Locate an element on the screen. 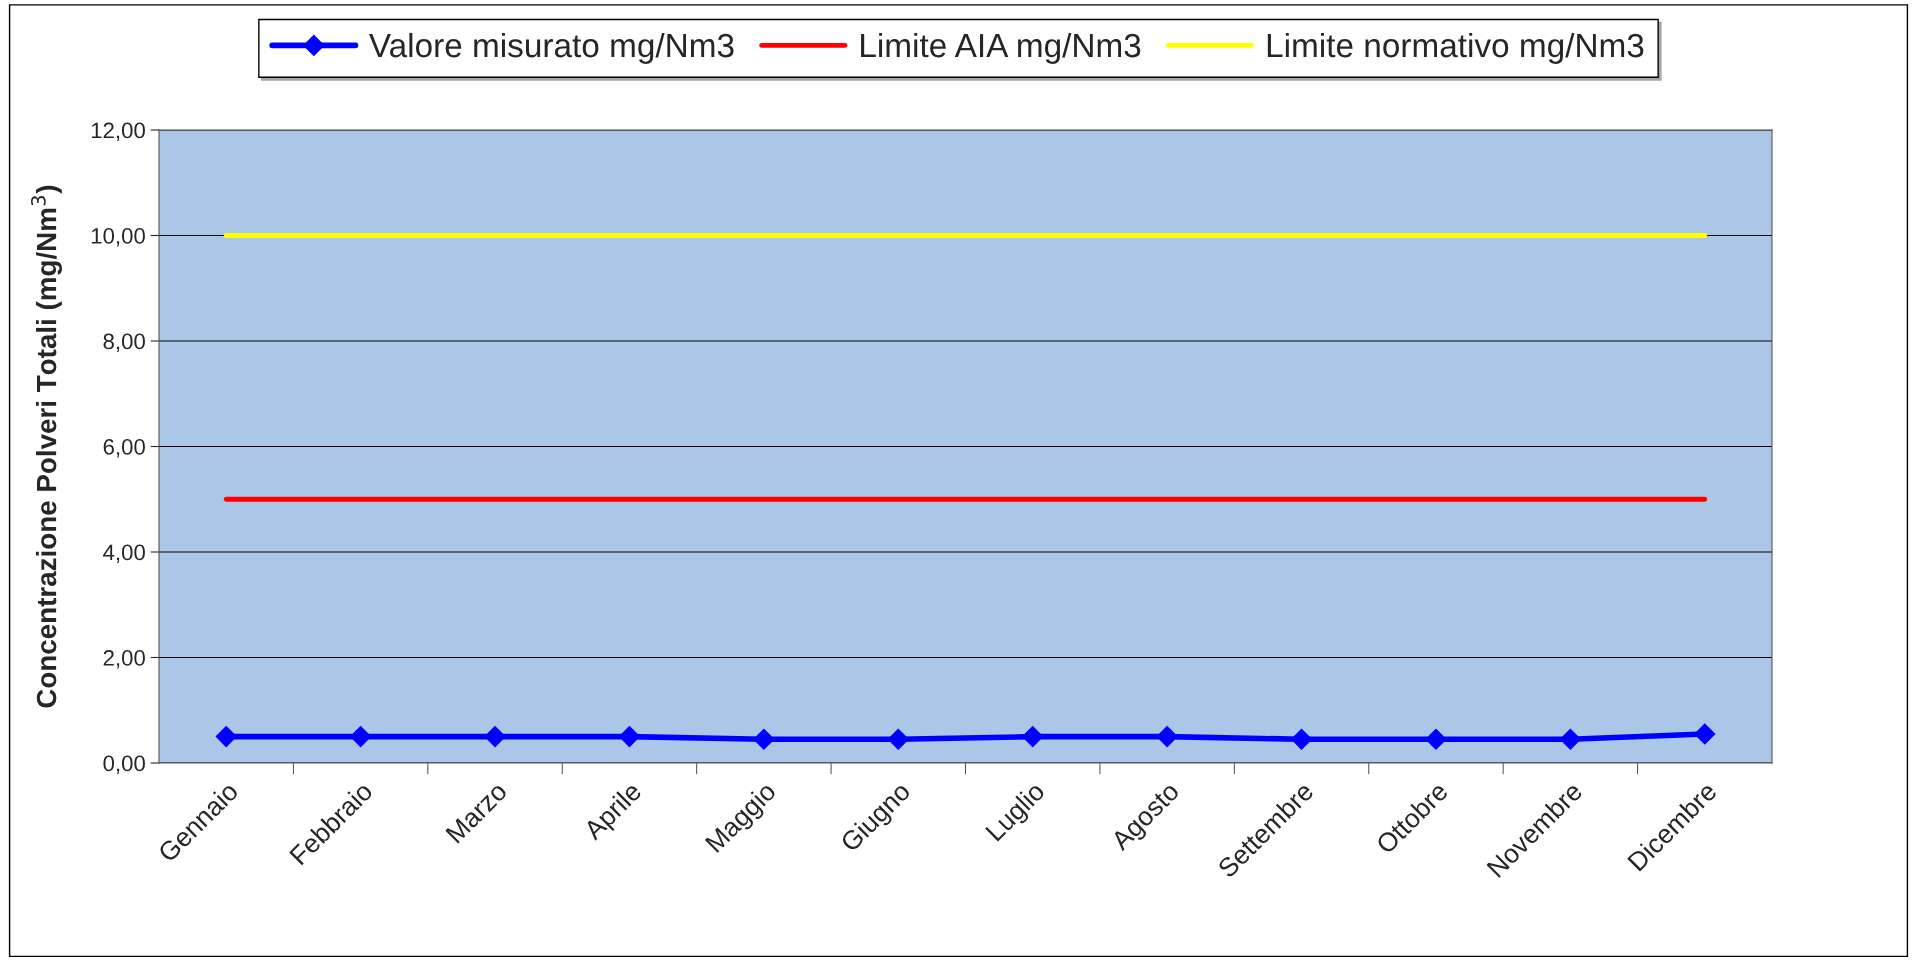 The image size is (1917, 966). y-tick-label: 10,00 is located at coordinates (118, 237).